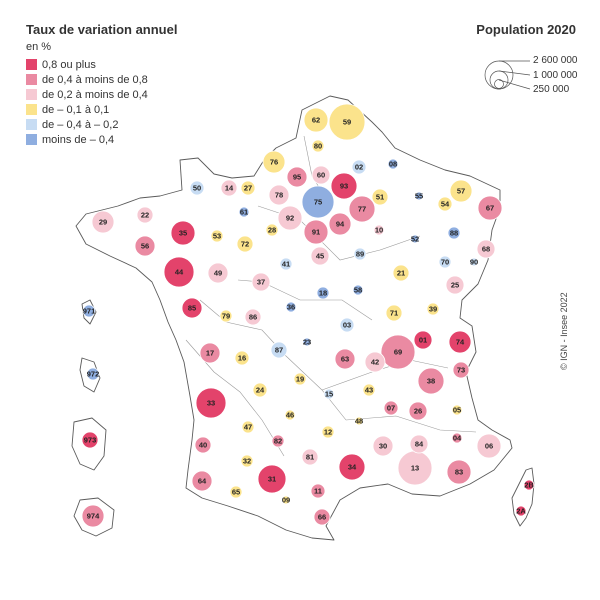 The image size is (600, 600). I want to click on department-label-80: 80, so click(318, 146).